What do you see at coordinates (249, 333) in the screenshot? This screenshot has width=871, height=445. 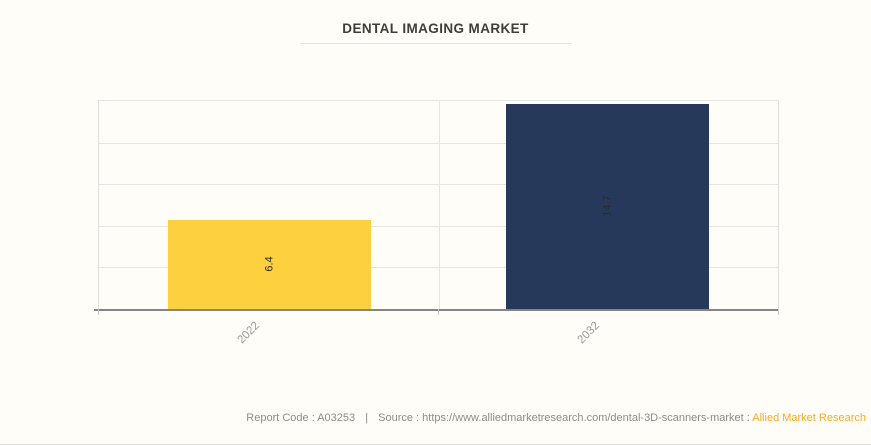 I see `x-tick-label-2022: 2022` at bounding box center [249, 333].